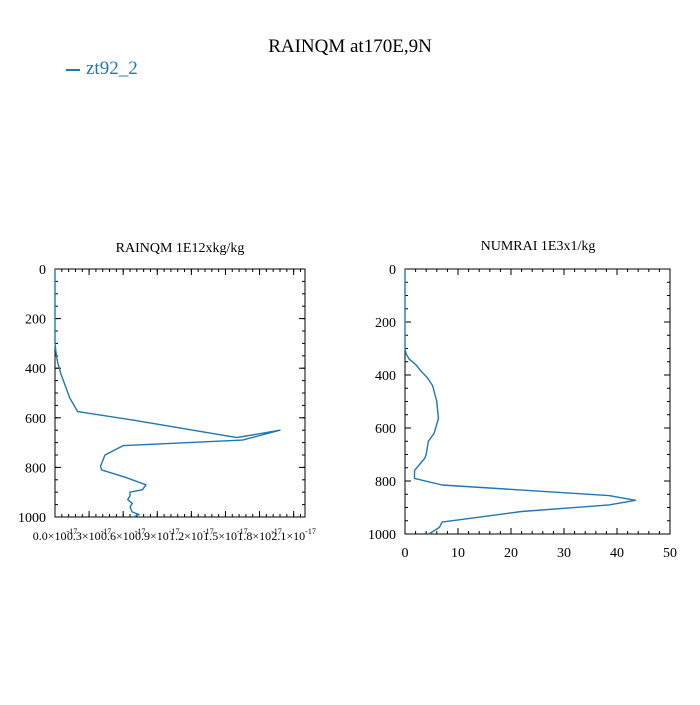  Describe the element at coordinates (123, 535) in the screenshot. I see `x-tick-label: 0.6×10⁻¹⁷` at that location.